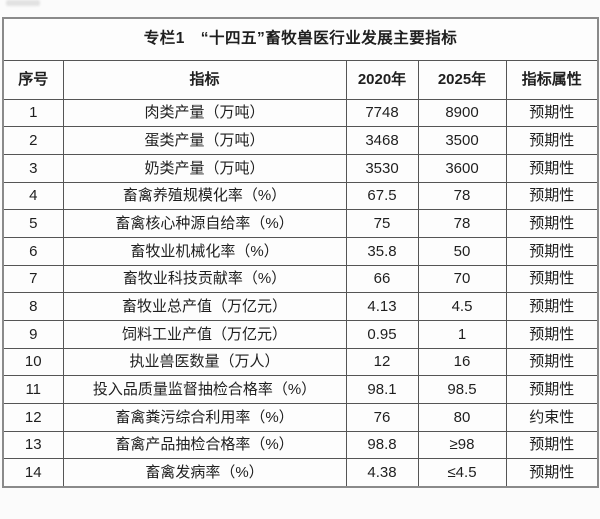 Image resolution: width=600 pixels, height=519 pixels. Describe the element at coordinates (33, 417) in the screenshot. I see `index-cell: 12` at that location.